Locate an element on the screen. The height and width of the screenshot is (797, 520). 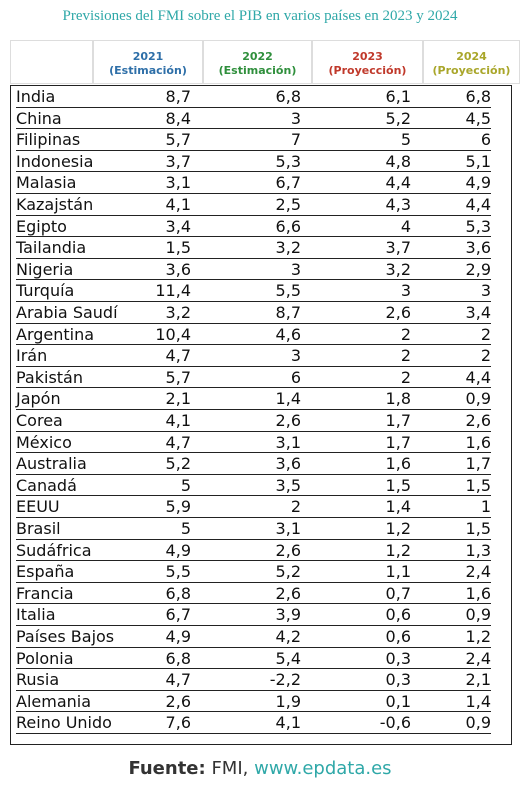
country: México is located at coordinates (44, 442).